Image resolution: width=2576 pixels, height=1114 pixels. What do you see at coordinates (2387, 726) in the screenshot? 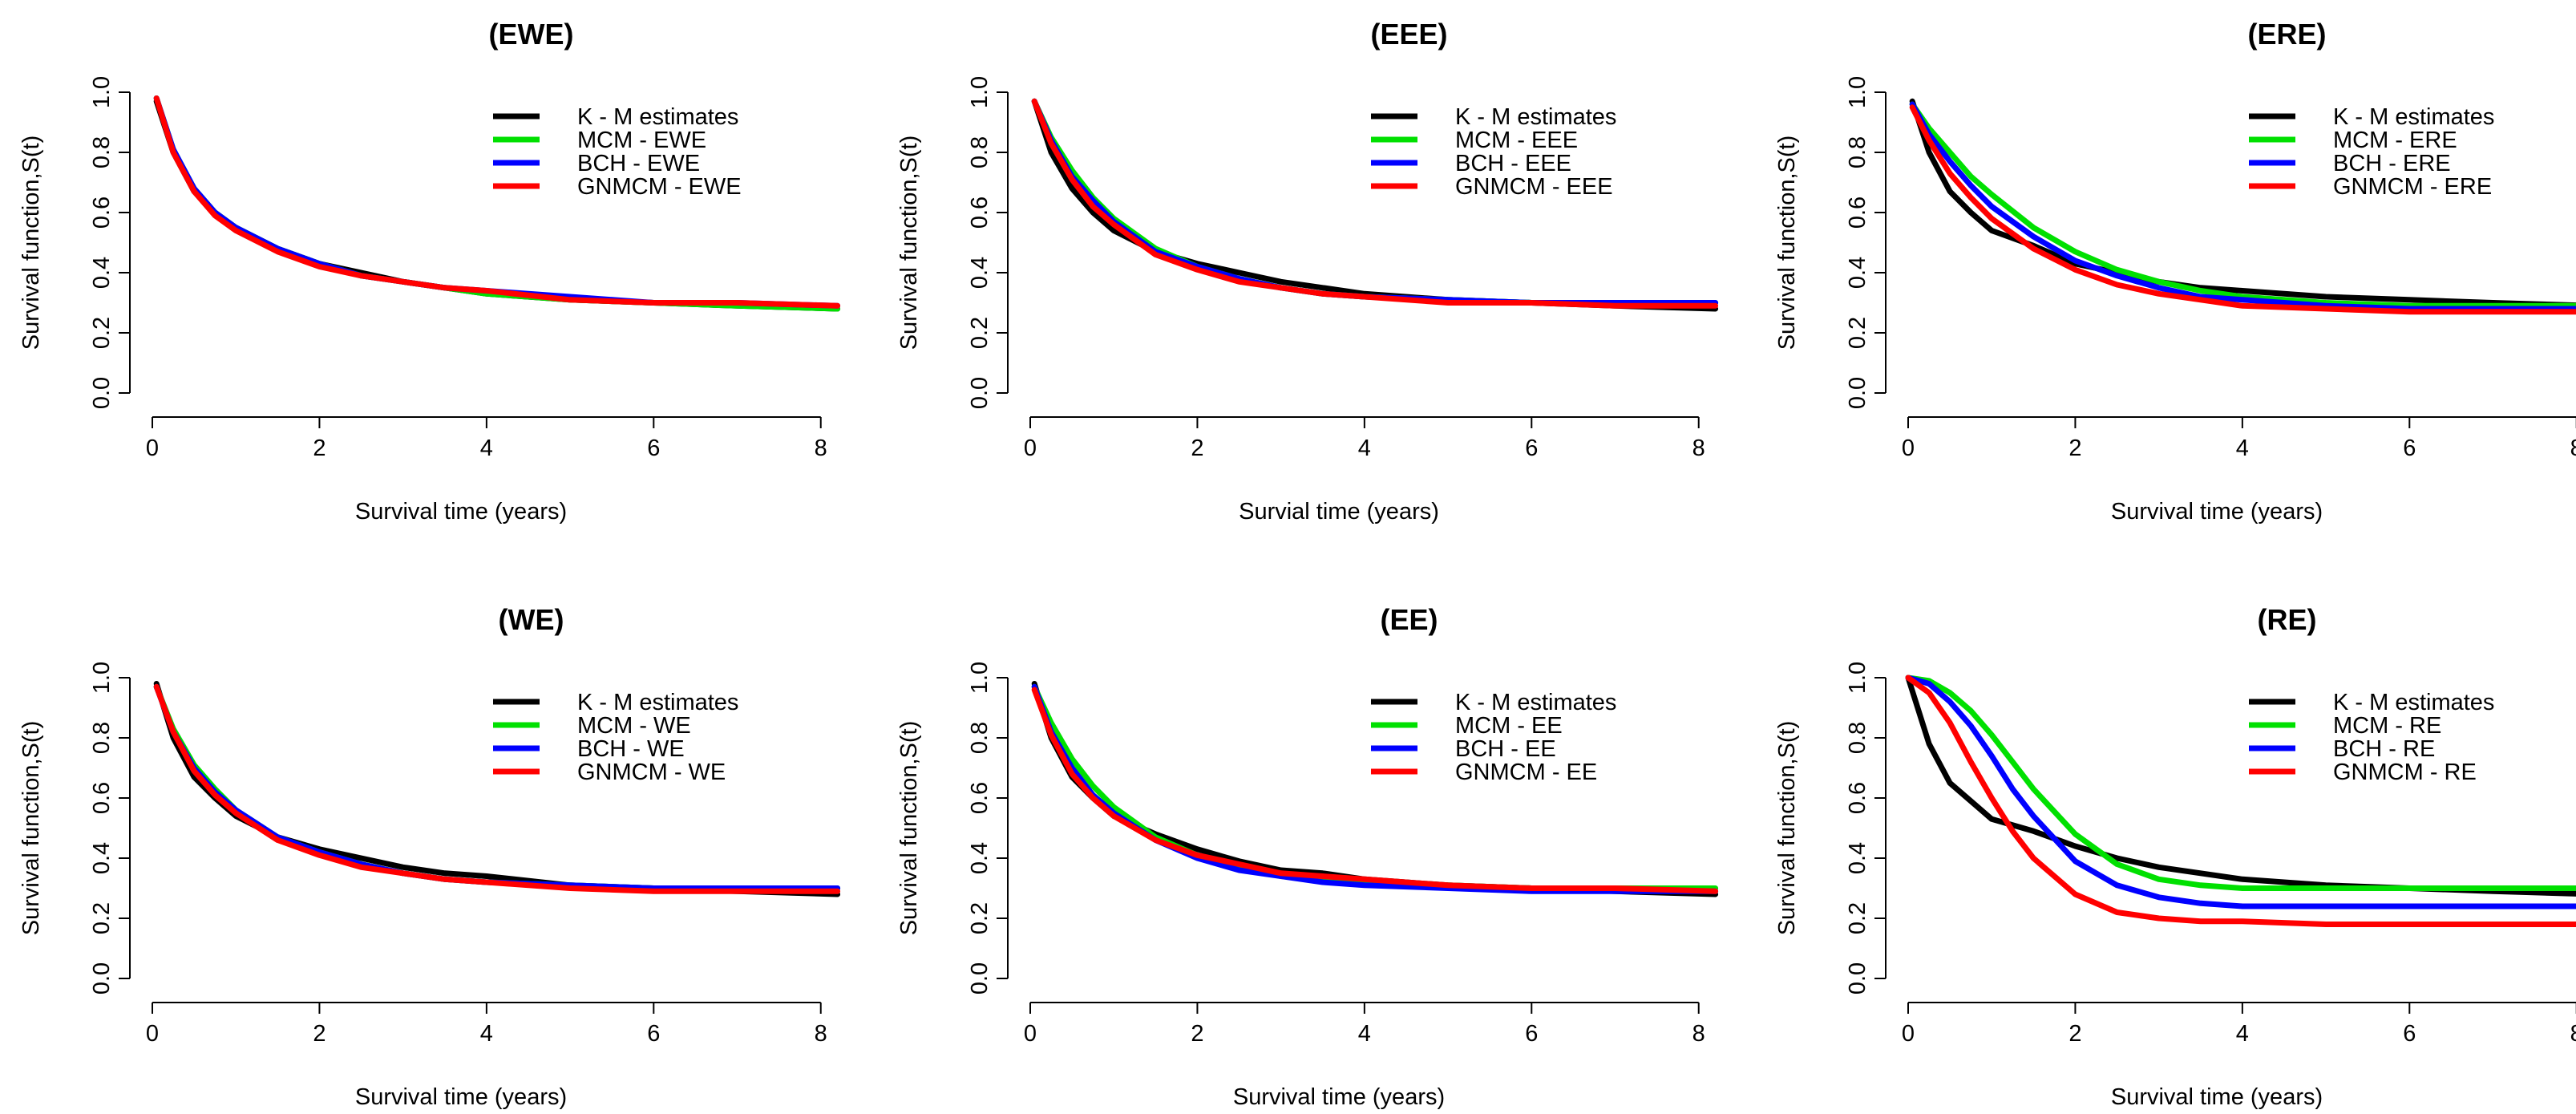
I see `legend-label: MCM - RE` at bounding box center [2387, 726].